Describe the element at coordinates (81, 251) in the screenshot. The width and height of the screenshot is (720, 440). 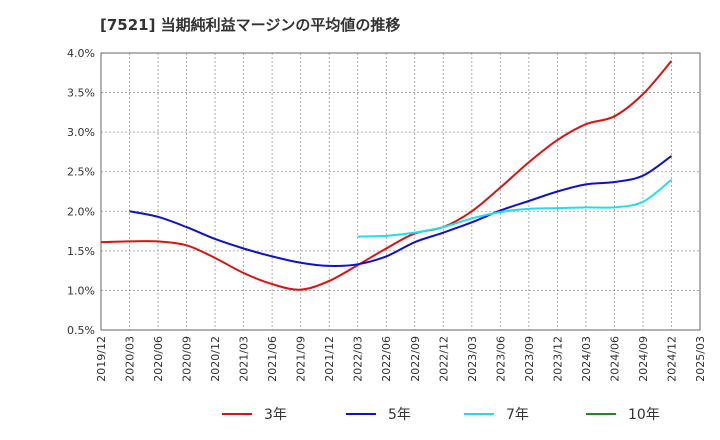
I see `y-tick-label: 1.5%` at that location.